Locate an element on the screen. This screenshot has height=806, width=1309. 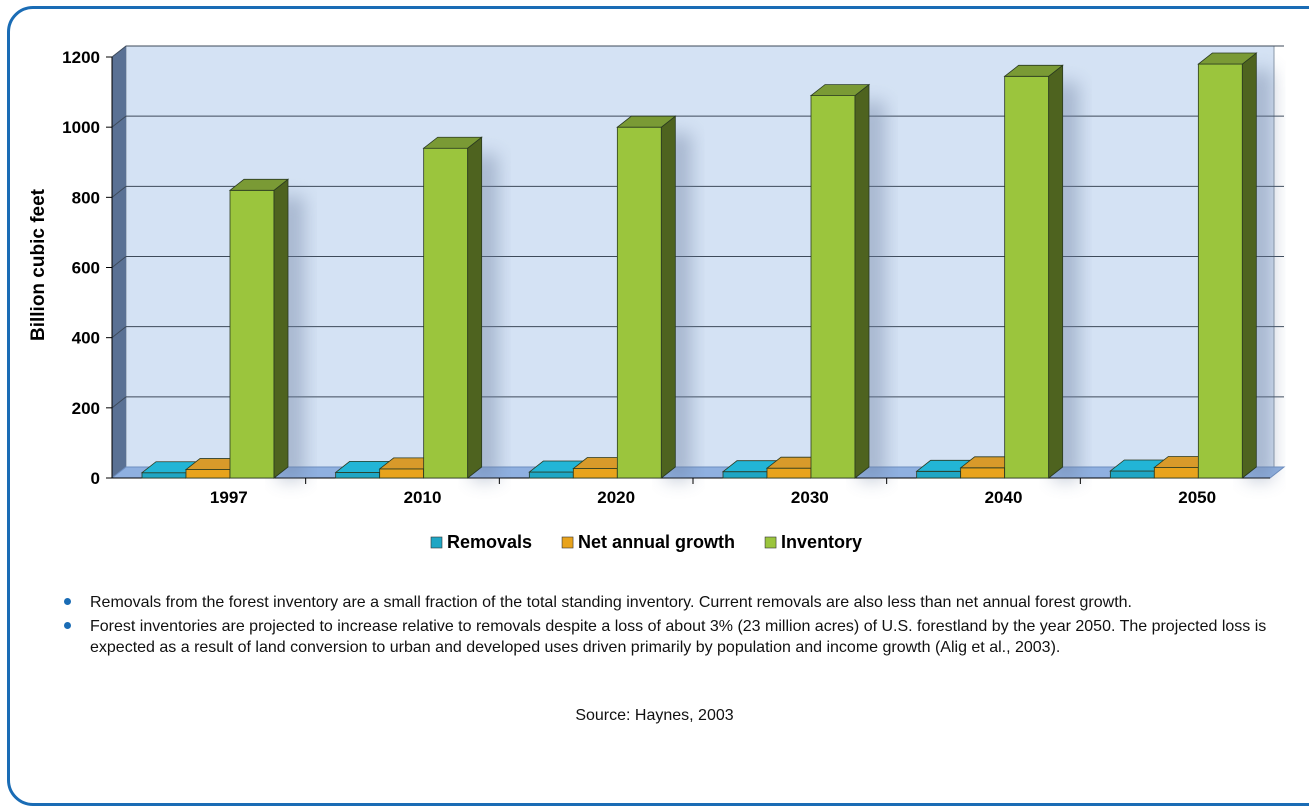
x-tick-label: 2050 is located at coordinates (1197, 497).